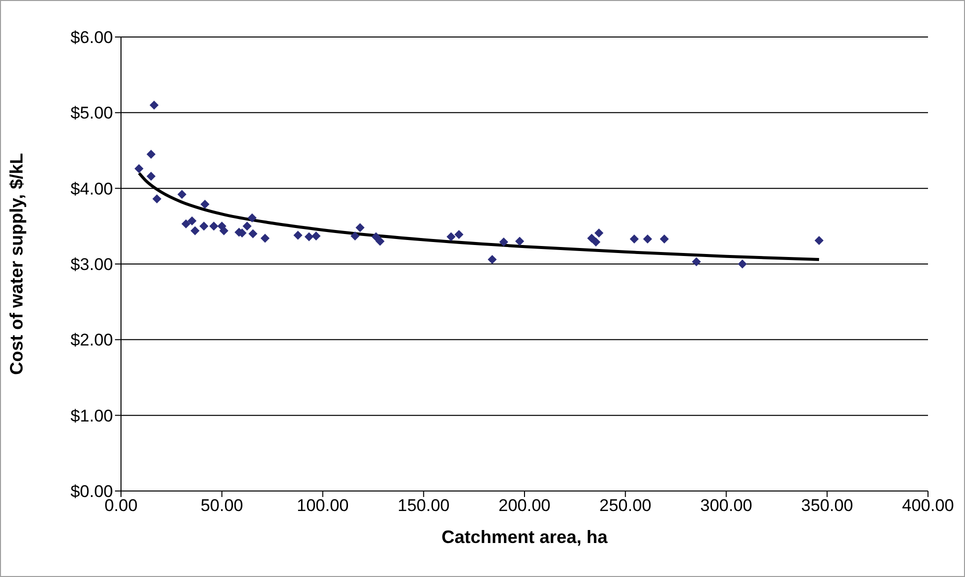  What do you see at coordinates (91, 38) in the screenshot?
I see `y-tick-label: $6.00` at bounding box center [91, 38].